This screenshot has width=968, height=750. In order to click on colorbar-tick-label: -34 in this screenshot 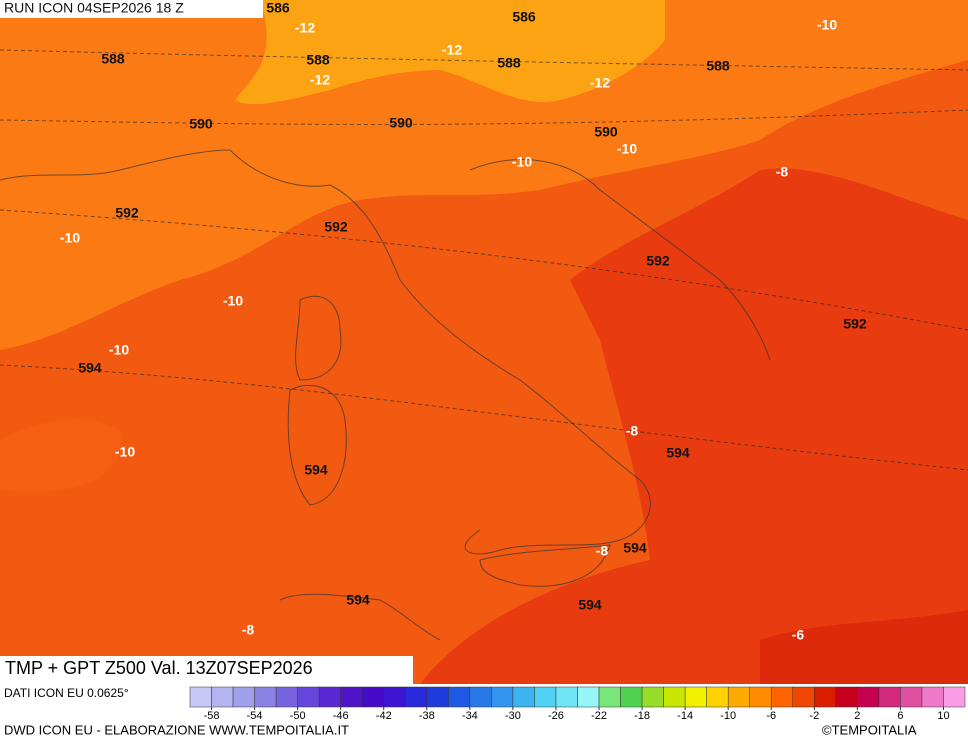, I will do `click(470, 716)`.